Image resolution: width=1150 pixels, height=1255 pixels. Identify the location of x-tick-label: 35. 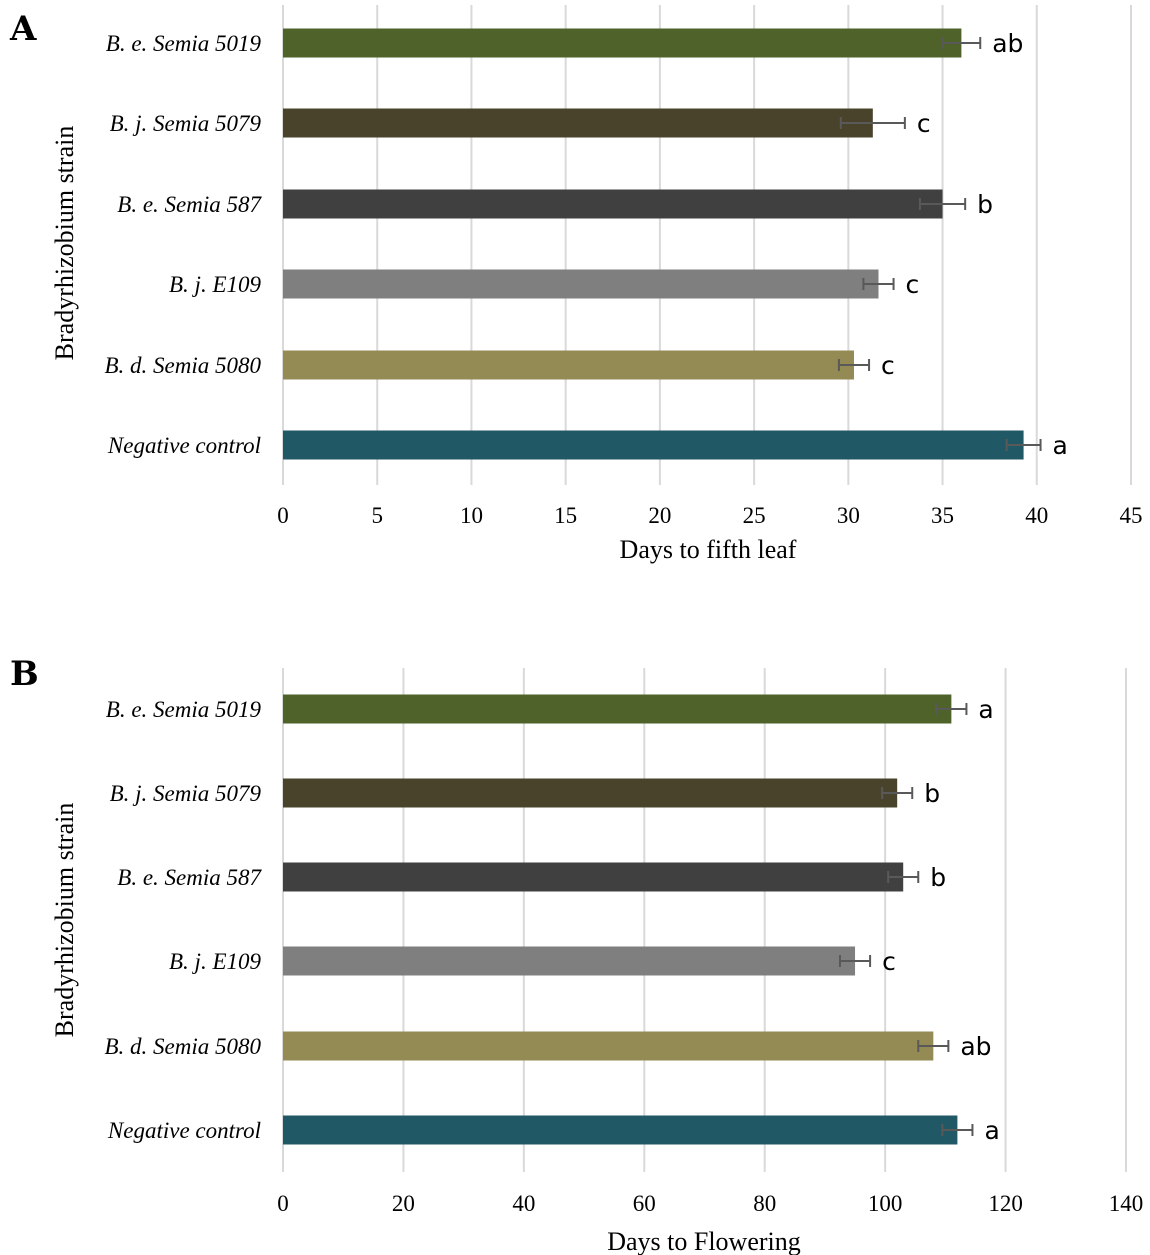
(942, 515).